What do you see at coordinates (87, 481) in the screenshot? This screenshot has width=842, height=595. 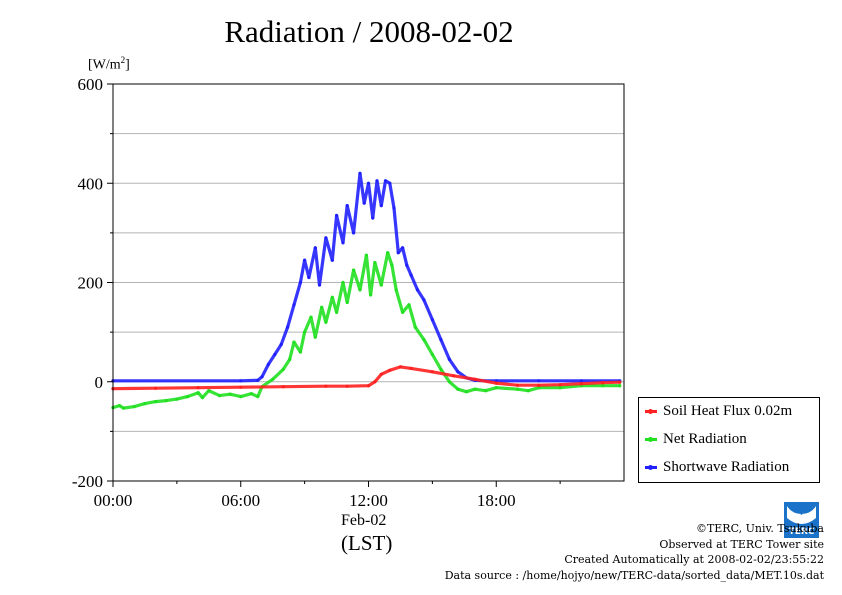 I see `y-tick-label: -200` at bounding box center [87, 481].